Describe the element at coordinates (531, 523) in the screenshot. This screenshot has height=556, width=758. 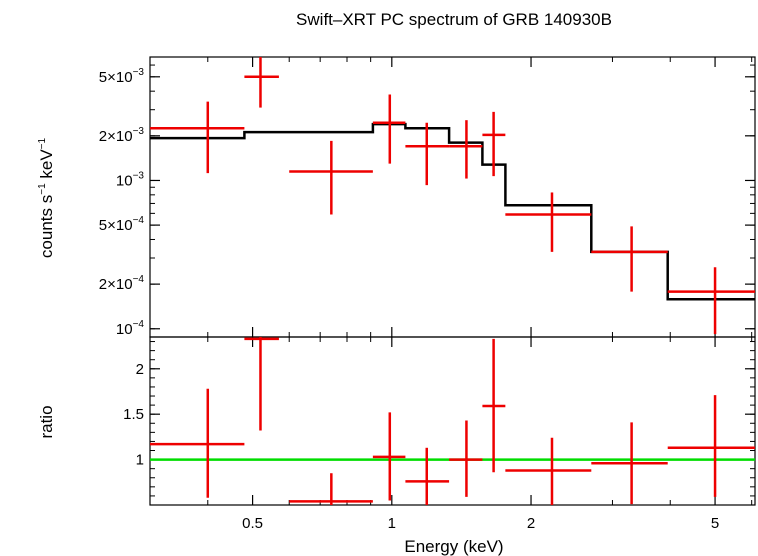
I see `x-tick-label: 2` at that location.